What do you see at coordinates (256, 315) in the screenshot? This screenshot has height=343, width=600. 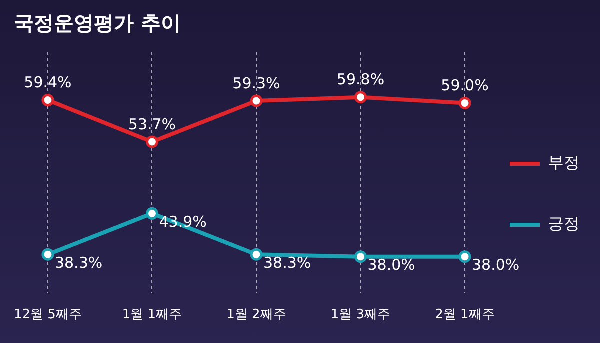 I see `x-tick-label: 1월 2째주` at bounding box center [256, 315].